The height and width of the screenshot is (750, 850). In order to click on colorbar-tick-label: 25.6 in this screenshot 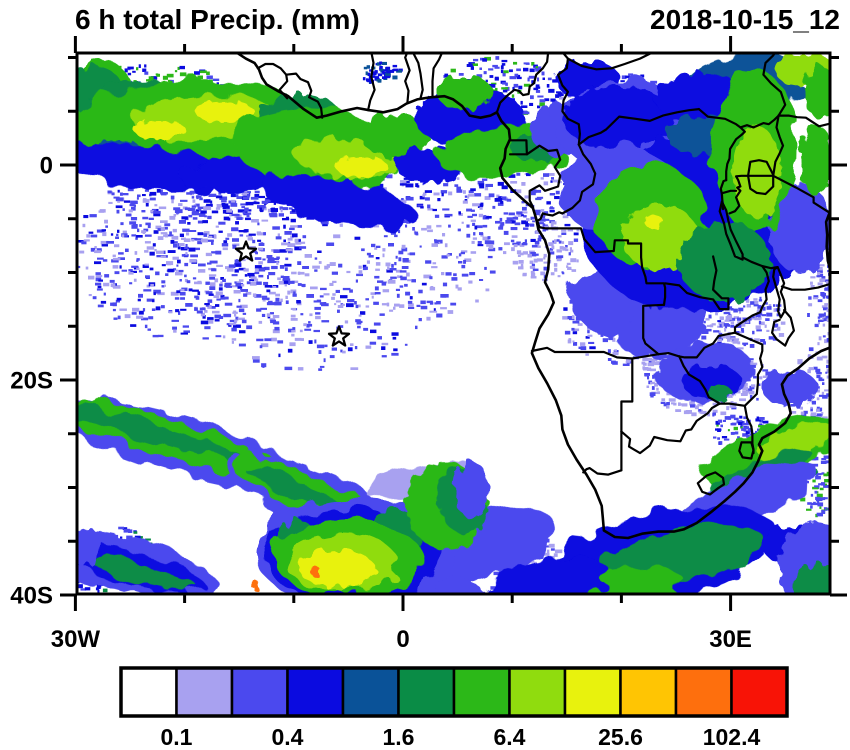, I will do `click(620, 737)`.